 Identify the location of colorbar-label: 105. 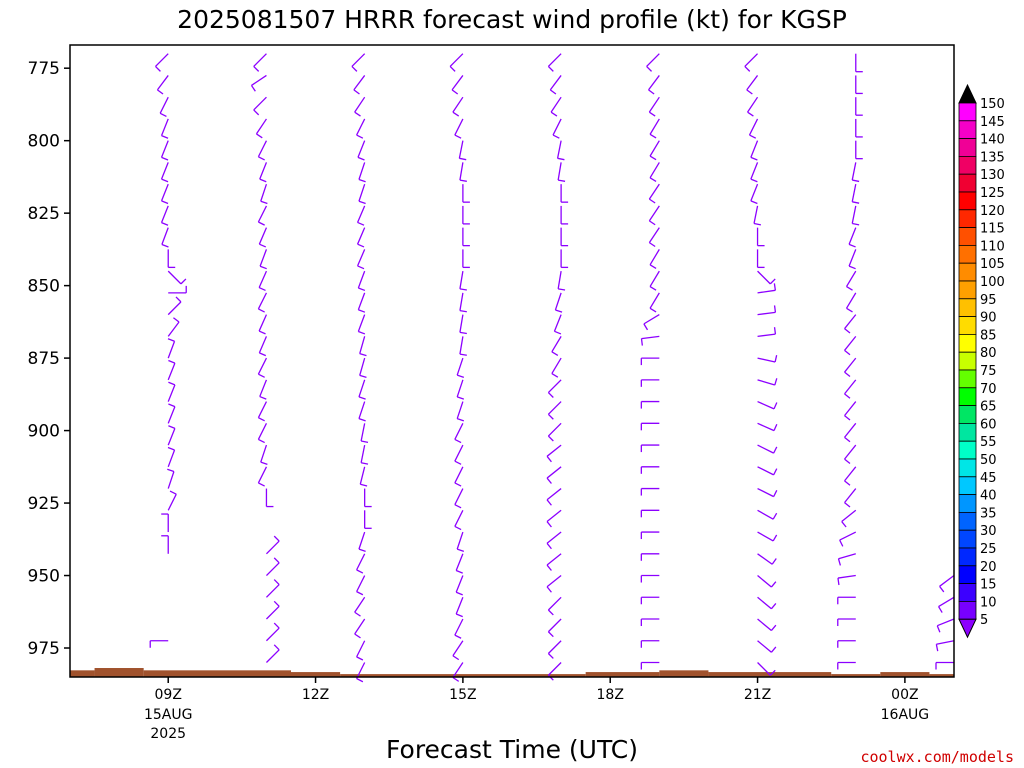
(992, 264).